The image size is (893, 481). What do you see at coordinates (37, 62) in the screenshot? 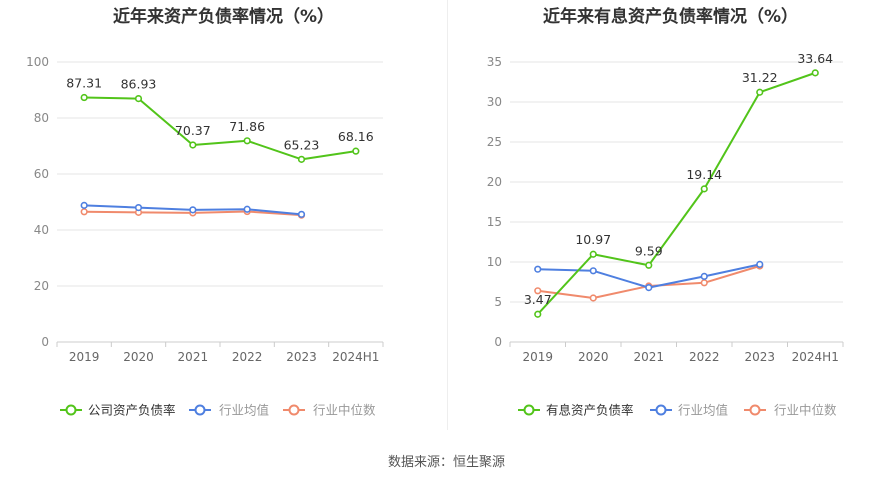
I see `y-tick-label: 100` at bounding box center [37, 62].